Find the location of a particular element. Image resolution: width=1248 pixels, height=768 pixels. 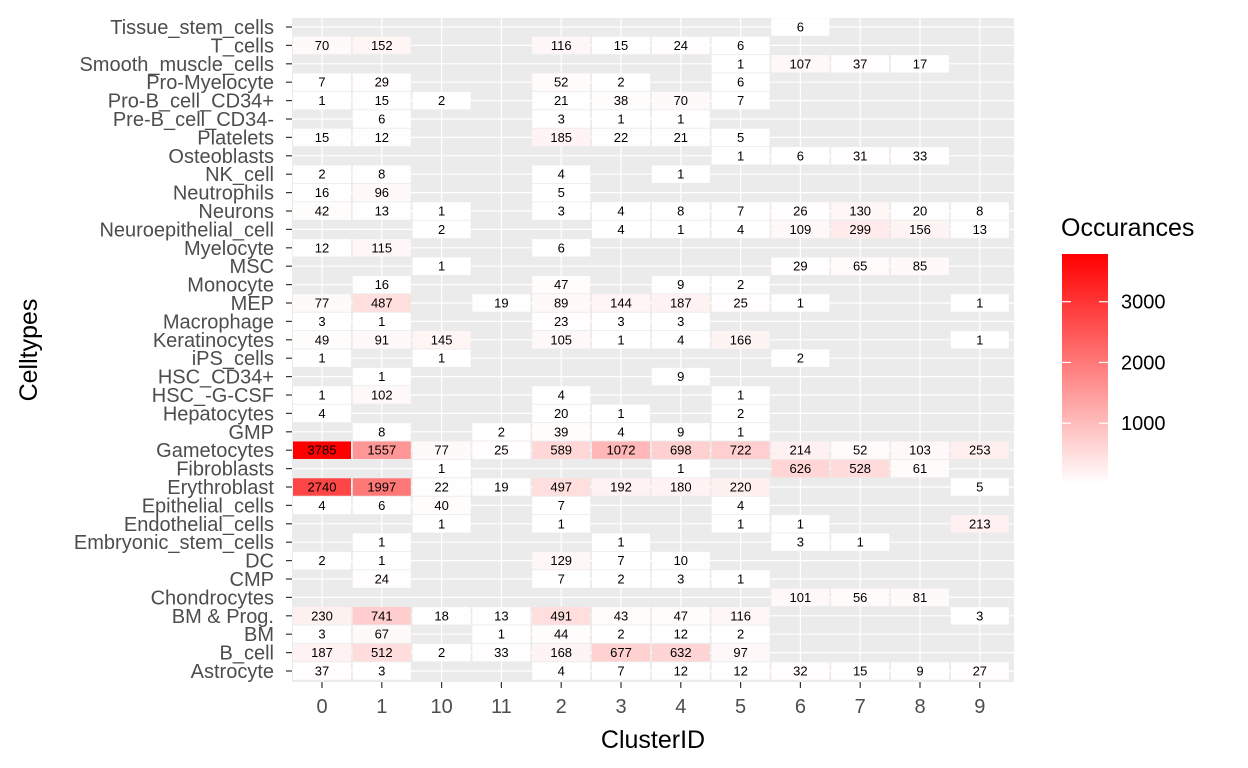

cell-value-label: 32 is located at coordinates (800, 671).